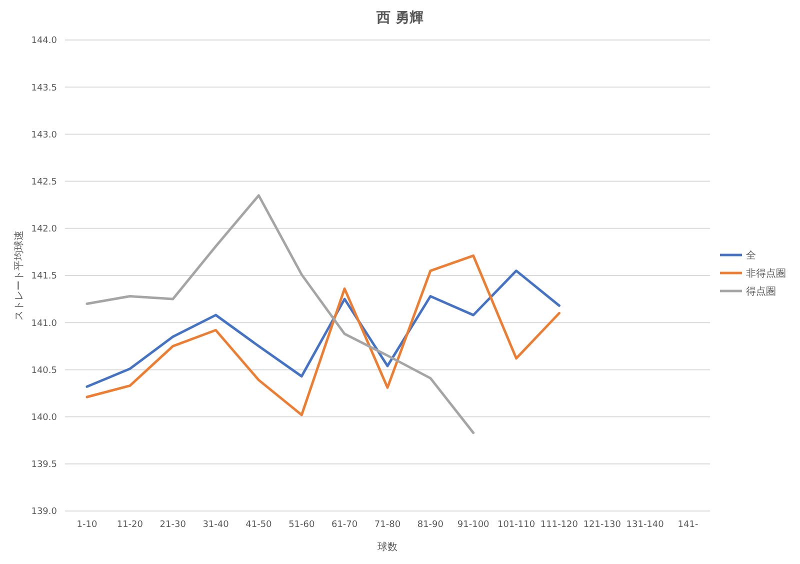  What do you see at coordinates (516, 525) in the screenshot?
I see `x-tick-label: 101-110` at bounding box center [516, 525].